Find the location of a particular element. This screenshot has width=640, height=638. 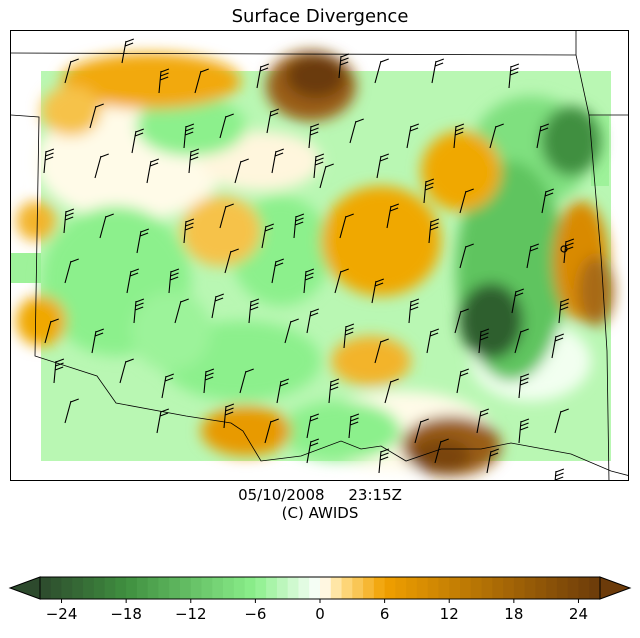

colorbar-graphic: −24 −18 −12 −6 0 6 12 18 24 is located at coordinates (320, 599).